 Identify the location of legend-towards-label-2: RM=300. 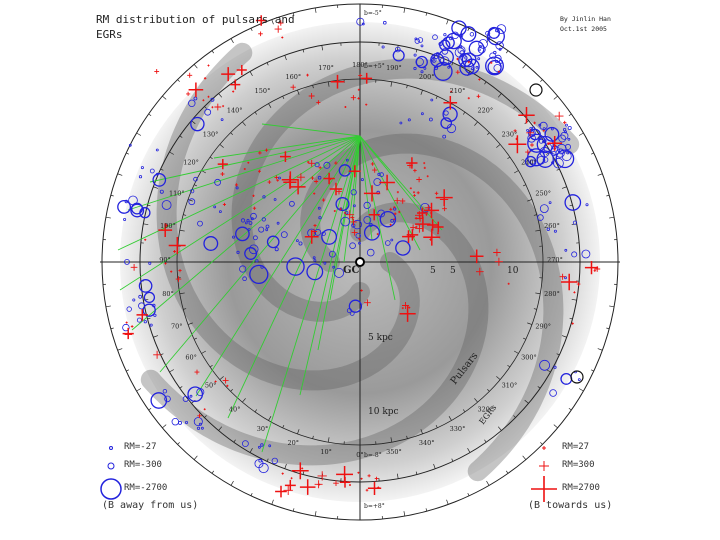
(578, 465).